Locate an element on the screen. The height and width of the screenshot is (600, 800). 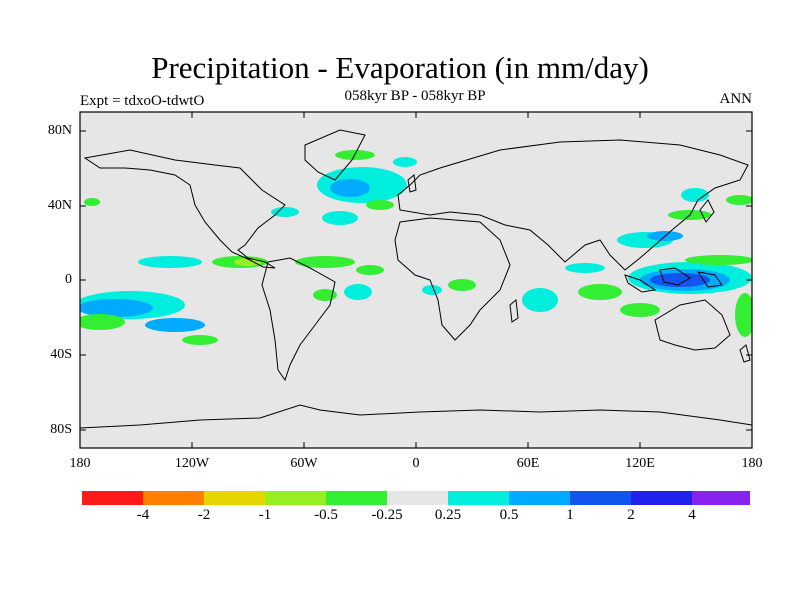
colorbar is located at coordinates (416, 498).